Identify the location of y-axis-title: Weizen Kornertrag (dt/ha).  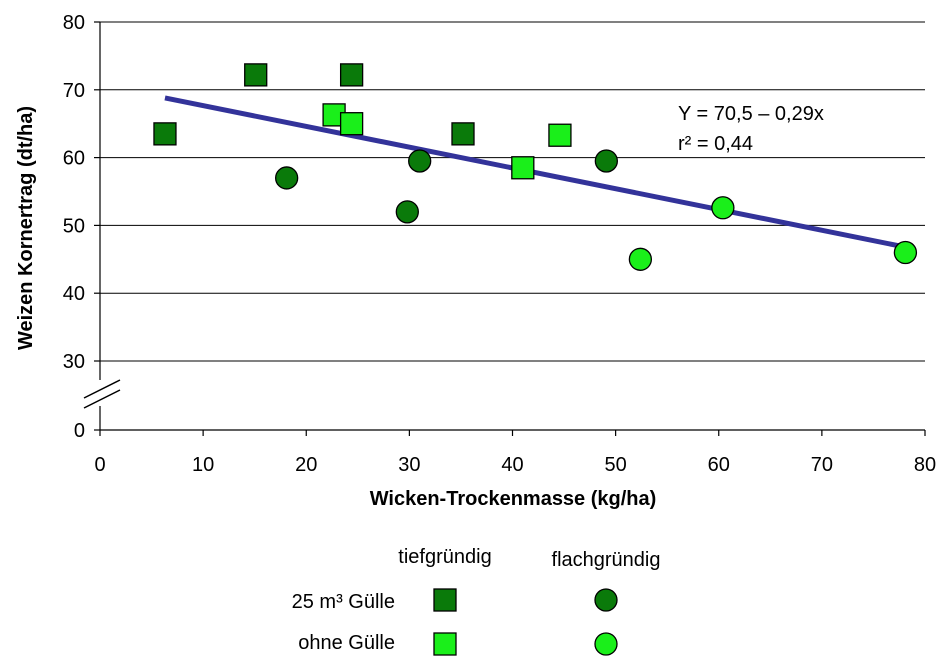
(26, 228).